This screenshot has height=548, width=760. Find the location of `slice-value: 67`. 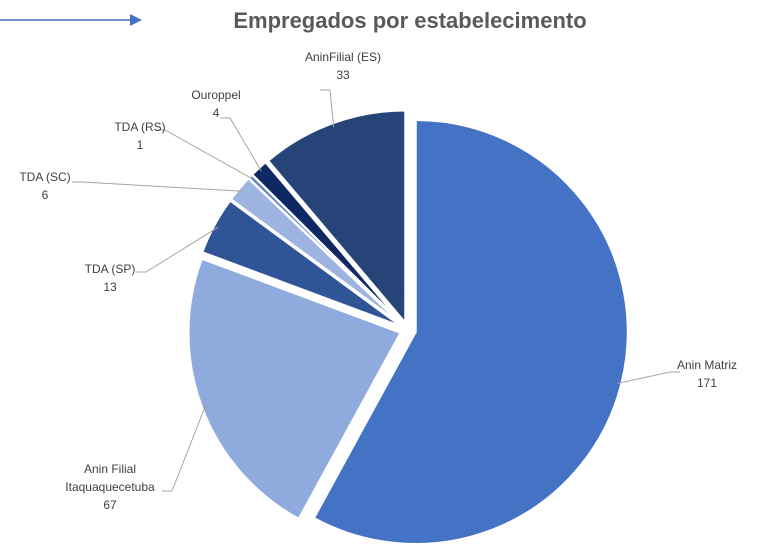

slice-value: 67 is located at coordinates (110, 505).